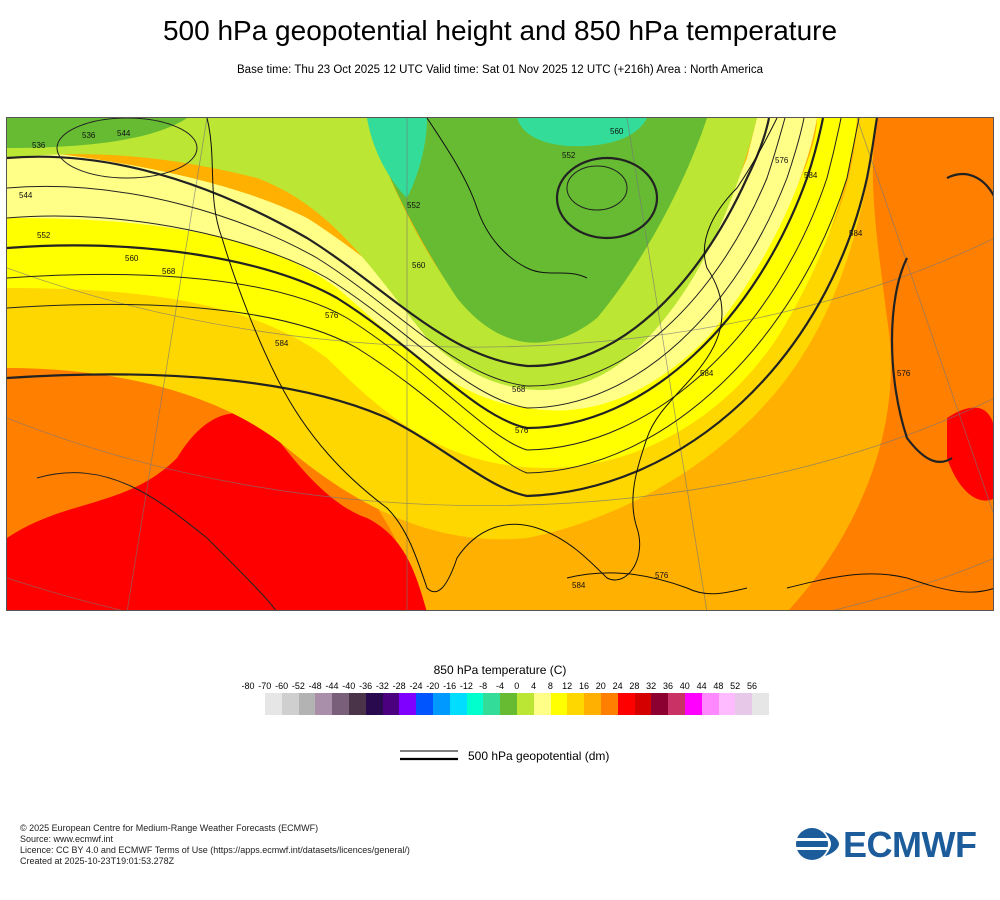 Image resolution: width=1000 pixels, height=900 pixels. Describe the element at coordinates (500, 686) in the screenshot. I see `colorbar-tick-label: -4` at that location.